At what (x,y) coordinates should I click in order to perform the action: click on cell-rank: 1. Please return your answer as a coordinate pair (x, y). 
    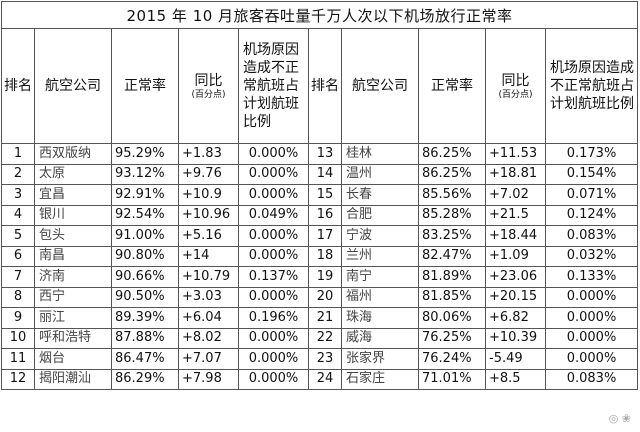
    Looking at the image, I should click on (18, 154).